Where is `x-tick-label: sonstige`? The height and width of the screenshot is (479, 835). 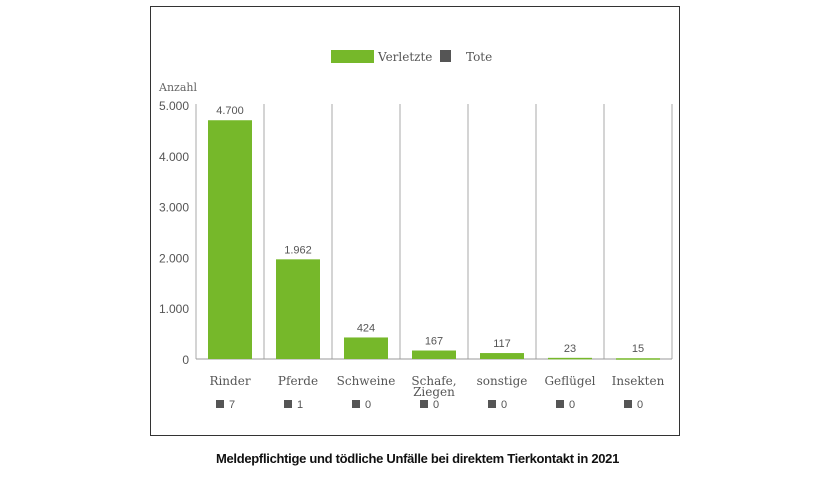 x-tick-label: sonstige is located at coordinates (502, 381).